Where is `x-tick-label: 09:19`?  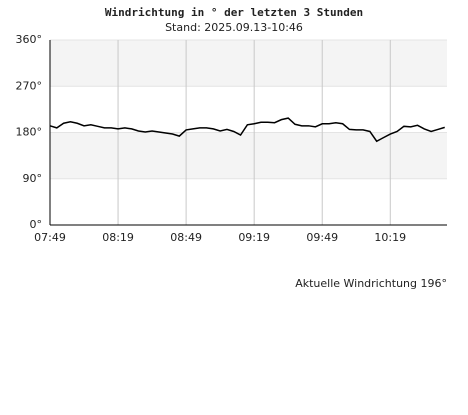 x-tick-label: 09:19 is located at coordinates (254, 237).